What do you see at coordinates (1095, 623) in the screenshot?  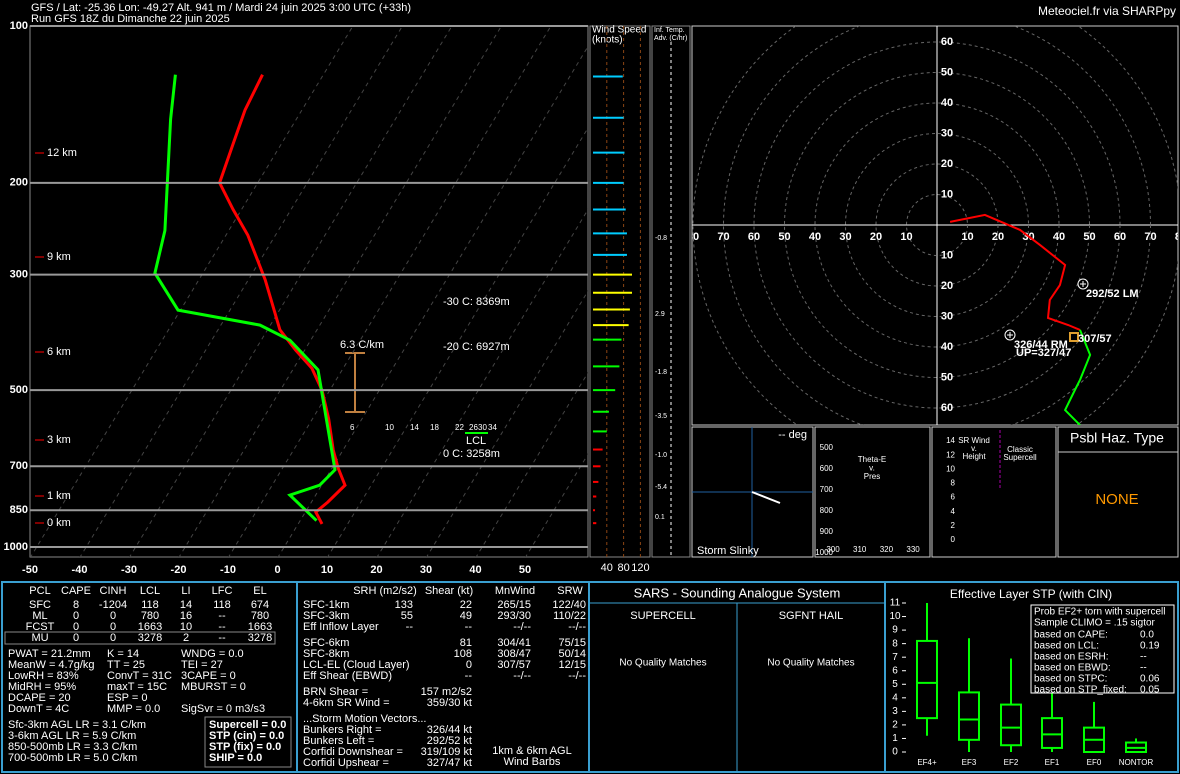 I see `stp-legend-title: Sample CLIMO = .15 sigtor` at bounding box center [1095, 623].